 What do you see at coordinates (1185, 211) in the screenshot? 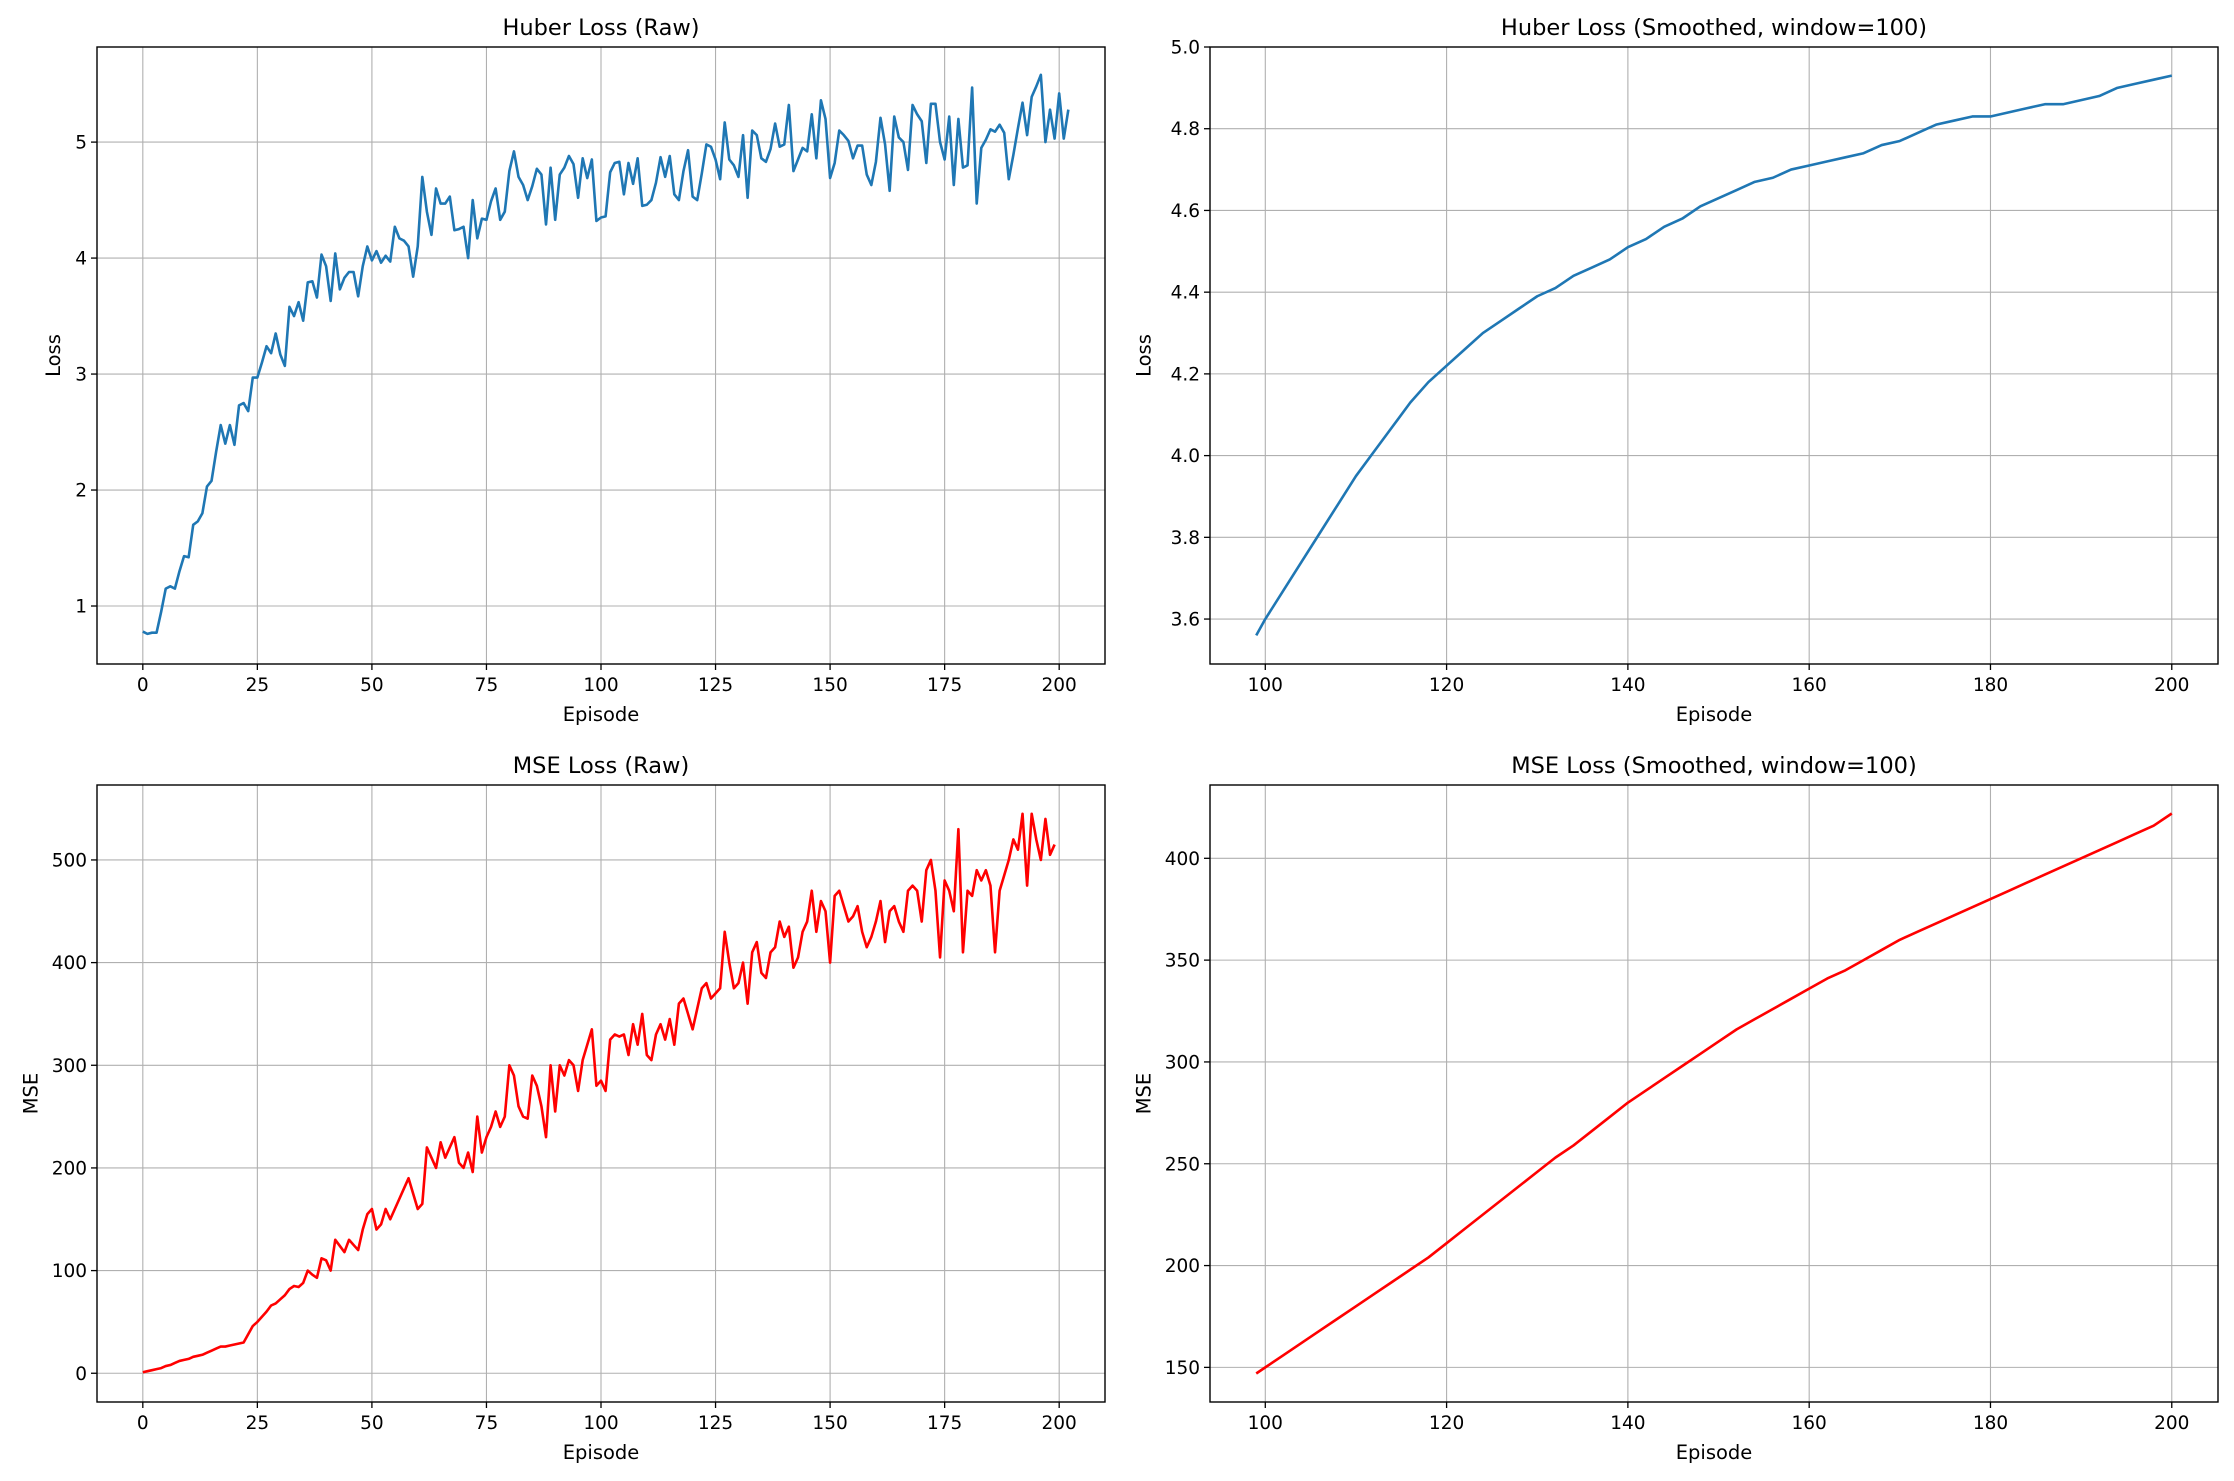
I see `y-tick-label: 4.6` at bounding box center [1185, 211].